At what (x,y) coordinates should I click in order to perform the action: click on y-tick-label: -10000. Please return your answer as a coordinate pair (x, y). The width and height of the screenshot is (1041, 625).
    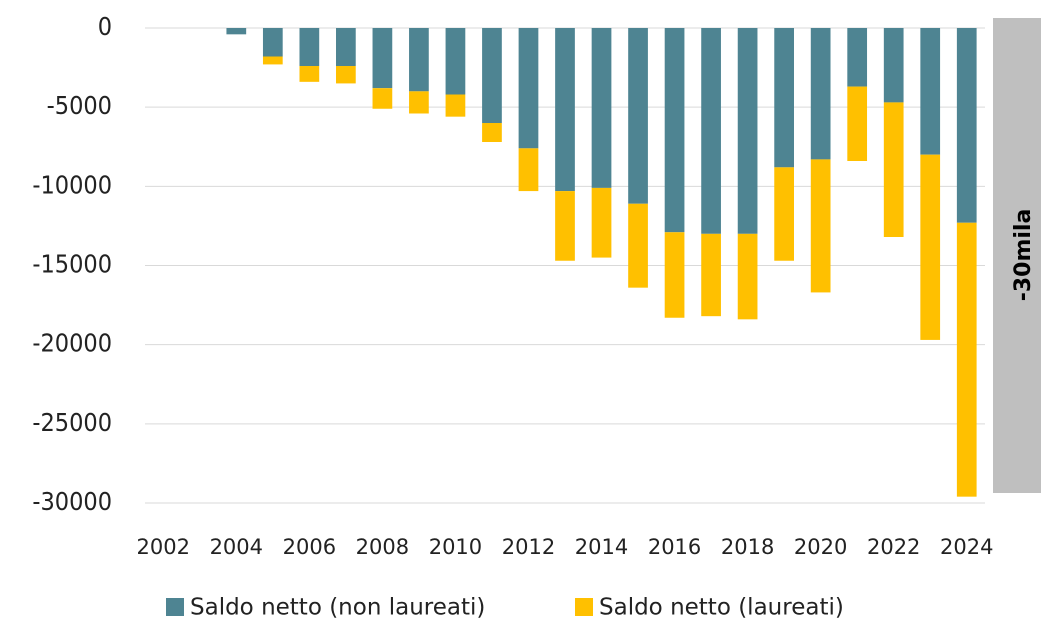
    Looking at the image, I should click on (72, 184).